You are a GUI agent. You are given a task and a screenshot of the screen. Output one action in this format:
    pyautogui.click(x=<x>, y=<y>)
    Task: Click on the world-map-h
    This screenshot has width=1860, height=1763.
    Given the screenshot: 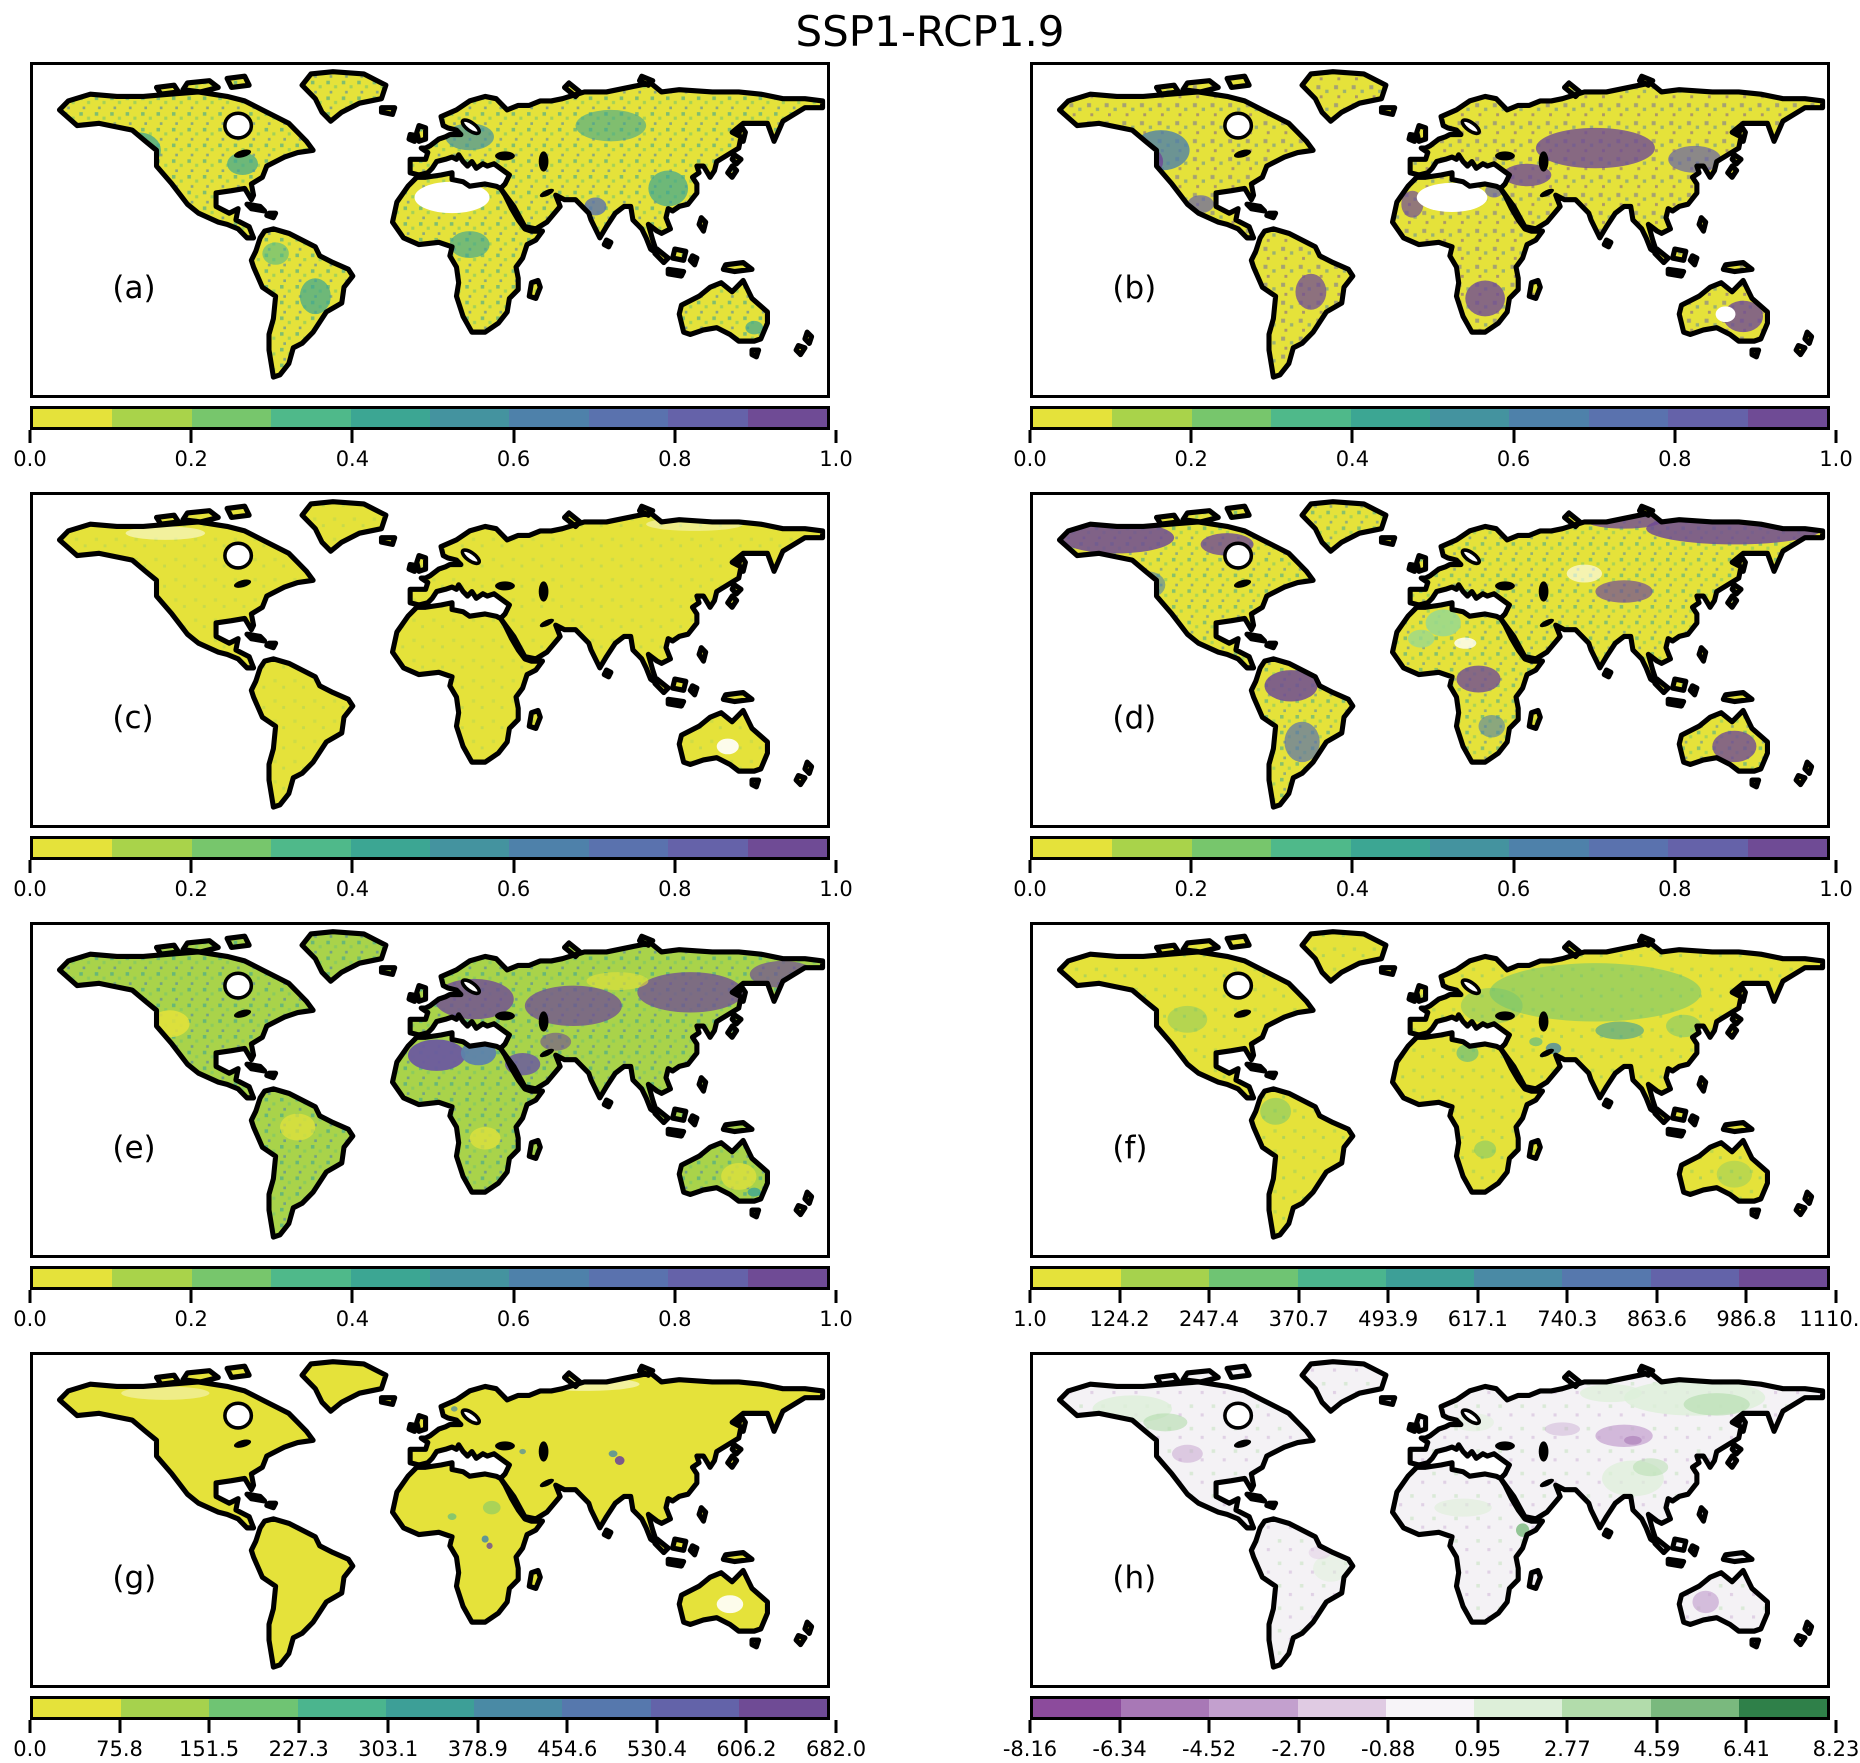 What is the action you would take?
    pyautogui.click(x=1430, y=1520)
    